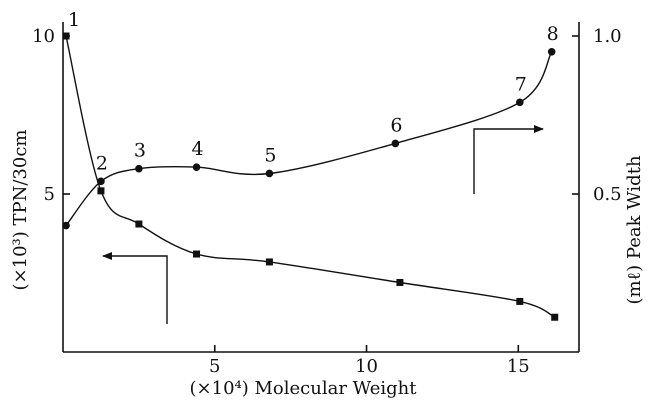 The image size is (662, 405). I want to click on x-tick-label-0: 5, so click(214, 366).